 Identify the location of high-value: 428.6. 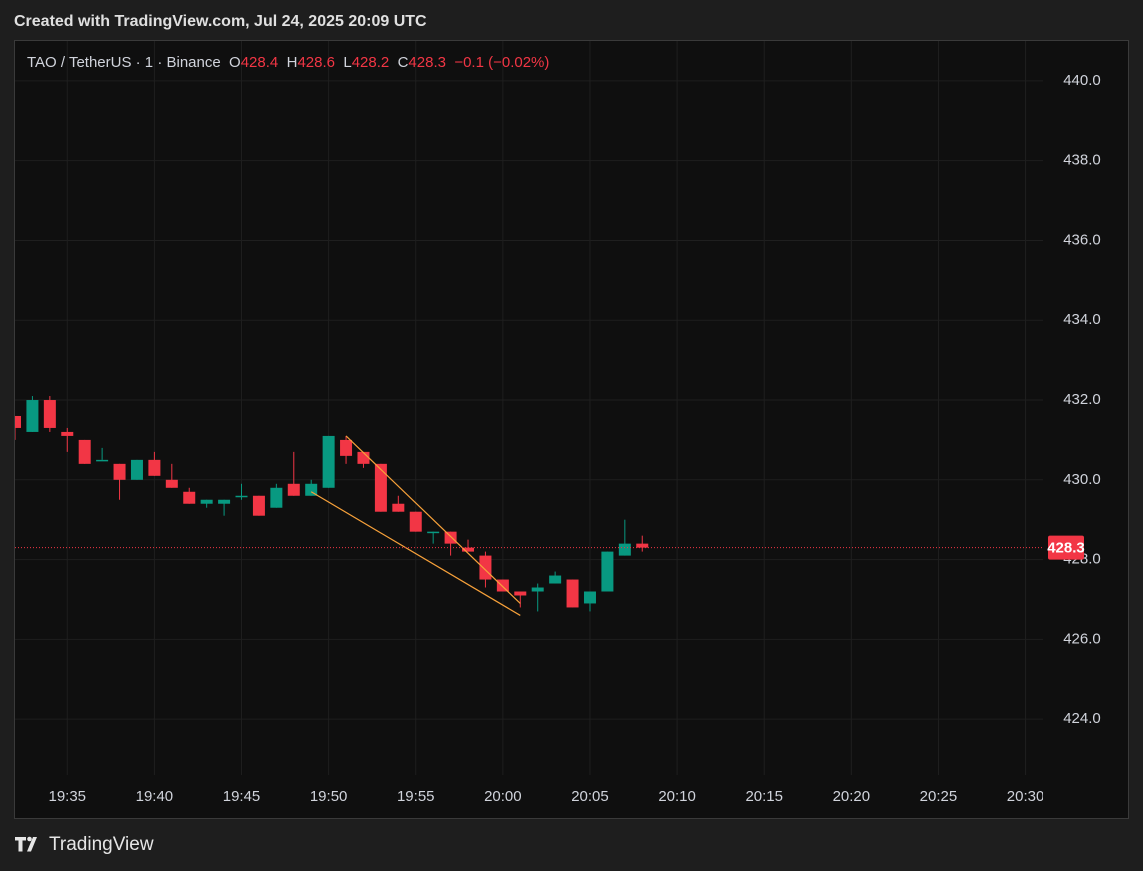
(316, 62).